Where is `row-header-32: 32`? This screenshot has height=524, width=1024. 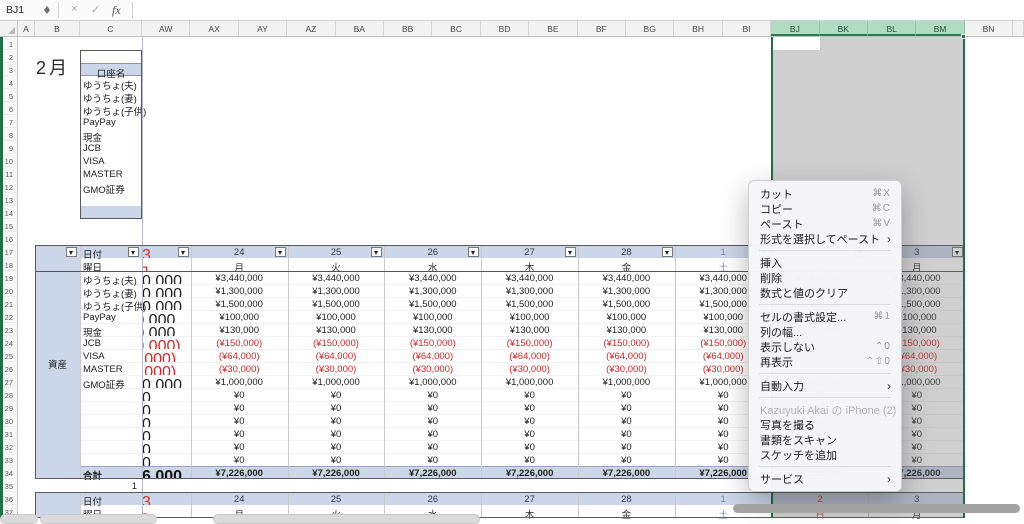
row-header-32: 32 is located at coordinates (9, 446).